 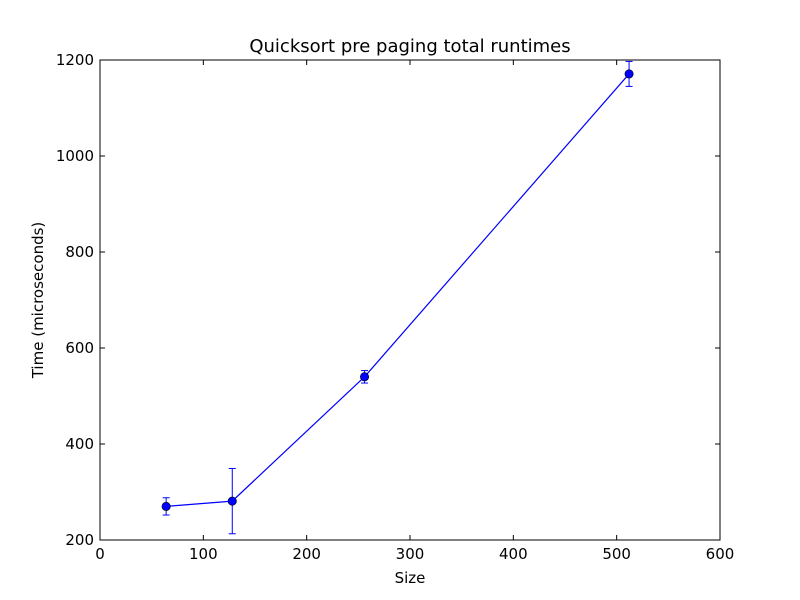 What do you see at coordinates (306, 554) in the screenshot?
I see `x-tick-label: 200` at bounding box center [306, 554].